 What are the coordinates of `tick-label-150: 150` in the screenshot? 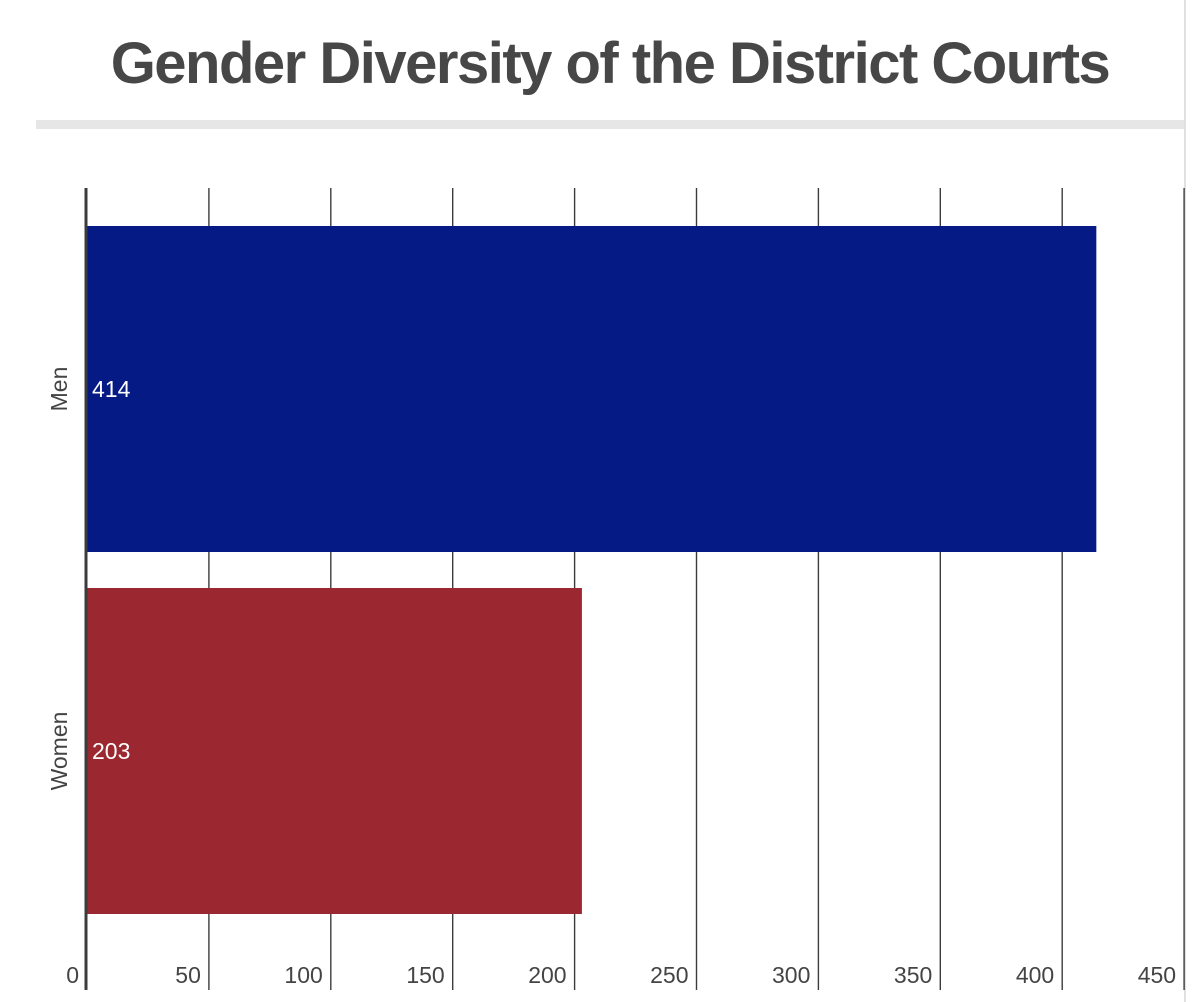 It's located at (425, 975).